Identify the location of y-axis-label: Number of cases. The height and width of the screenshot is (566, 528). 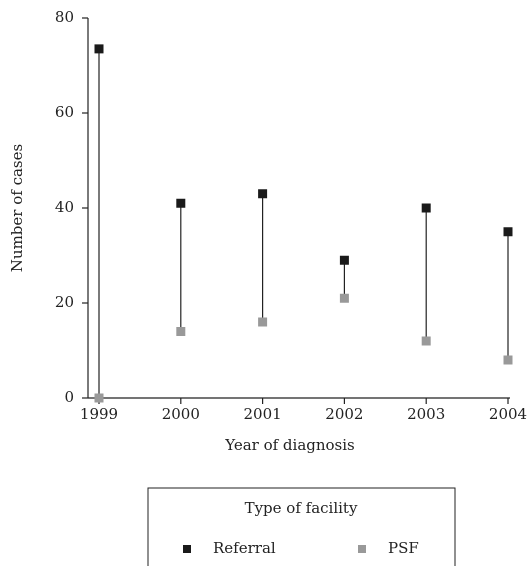
(17, 208).